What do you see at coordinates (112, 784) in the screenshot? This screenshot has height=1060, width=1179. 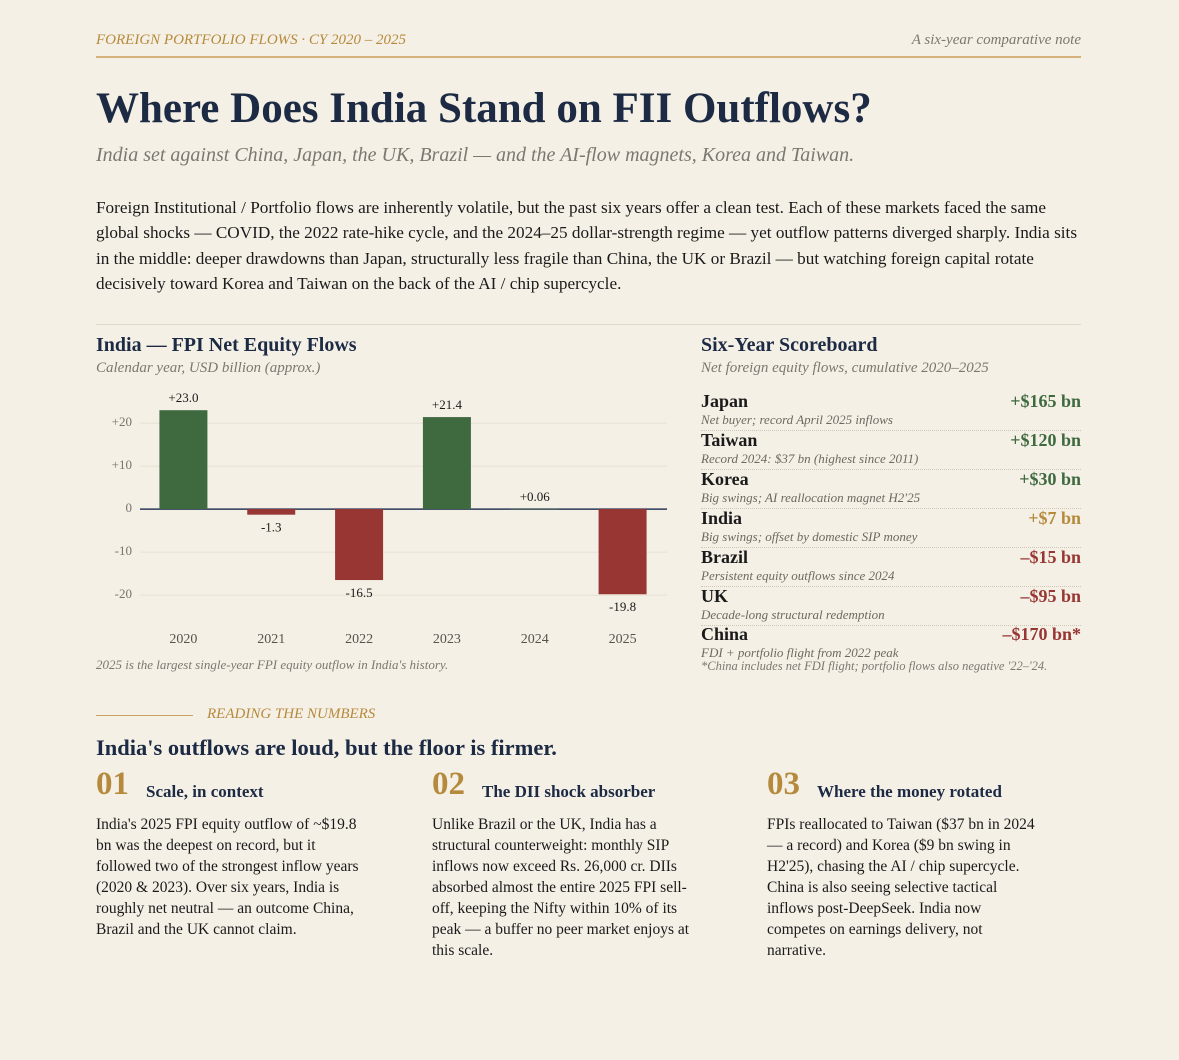 I see `item-number: 01` at bounding box center [112, 784].